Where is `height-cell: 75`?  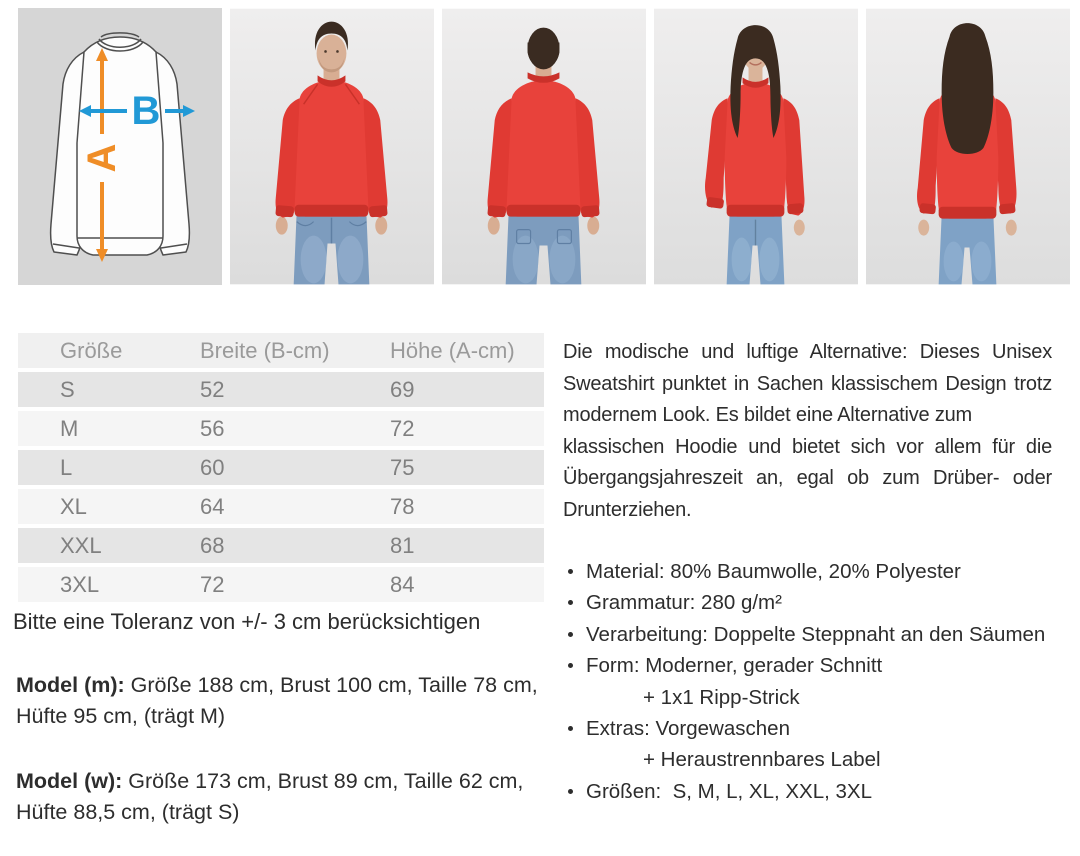
height-cell: 75 is located at coordinates (402, 467).